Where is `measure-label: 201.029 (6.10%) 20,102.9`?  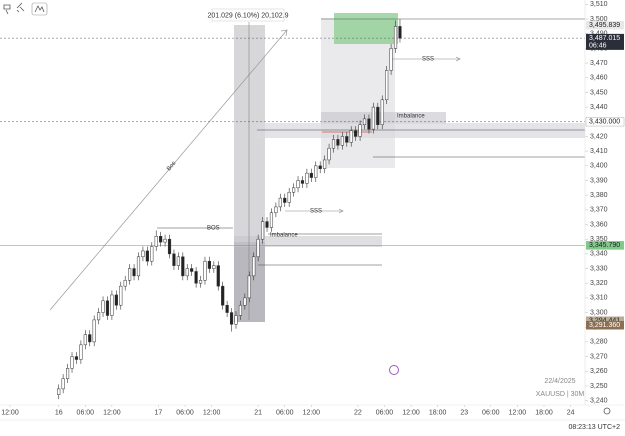
measure-label: 201.029 (6.10%) 20,102.9 is located at coordinates (248, 15).